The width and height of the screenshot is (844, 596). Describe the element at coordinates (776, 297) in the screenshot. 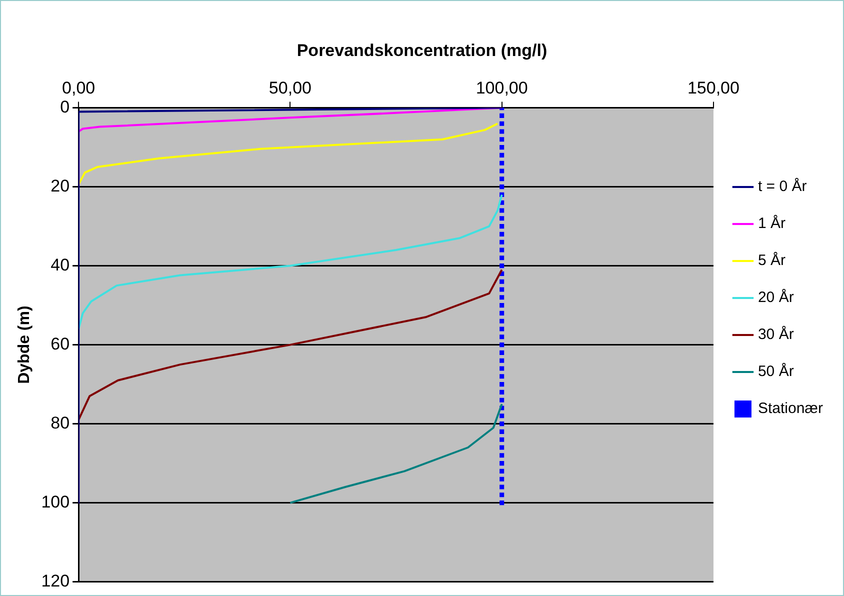

I see `legend-label: 20 År` at that location.